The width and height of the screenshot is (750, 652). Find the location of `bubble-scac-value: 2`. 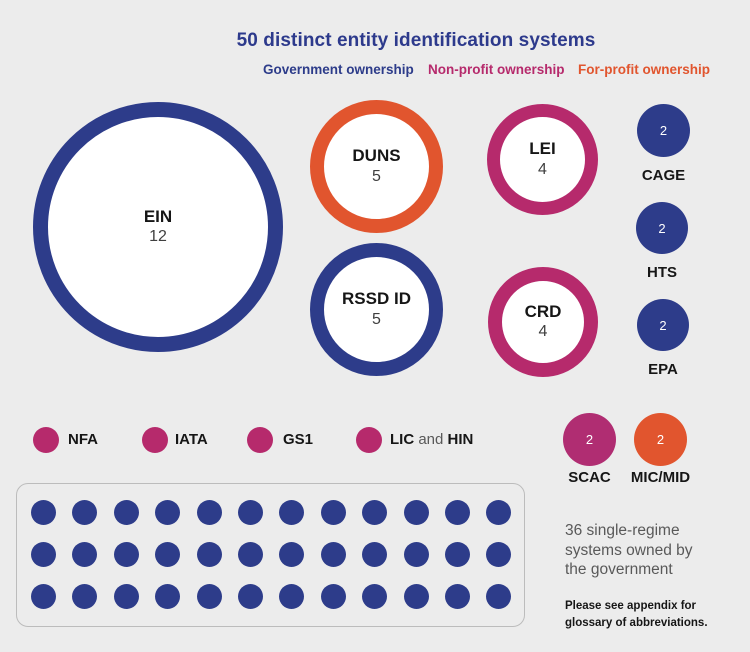

bubble-scac-value: 2 is located at coordinates (589, 439).